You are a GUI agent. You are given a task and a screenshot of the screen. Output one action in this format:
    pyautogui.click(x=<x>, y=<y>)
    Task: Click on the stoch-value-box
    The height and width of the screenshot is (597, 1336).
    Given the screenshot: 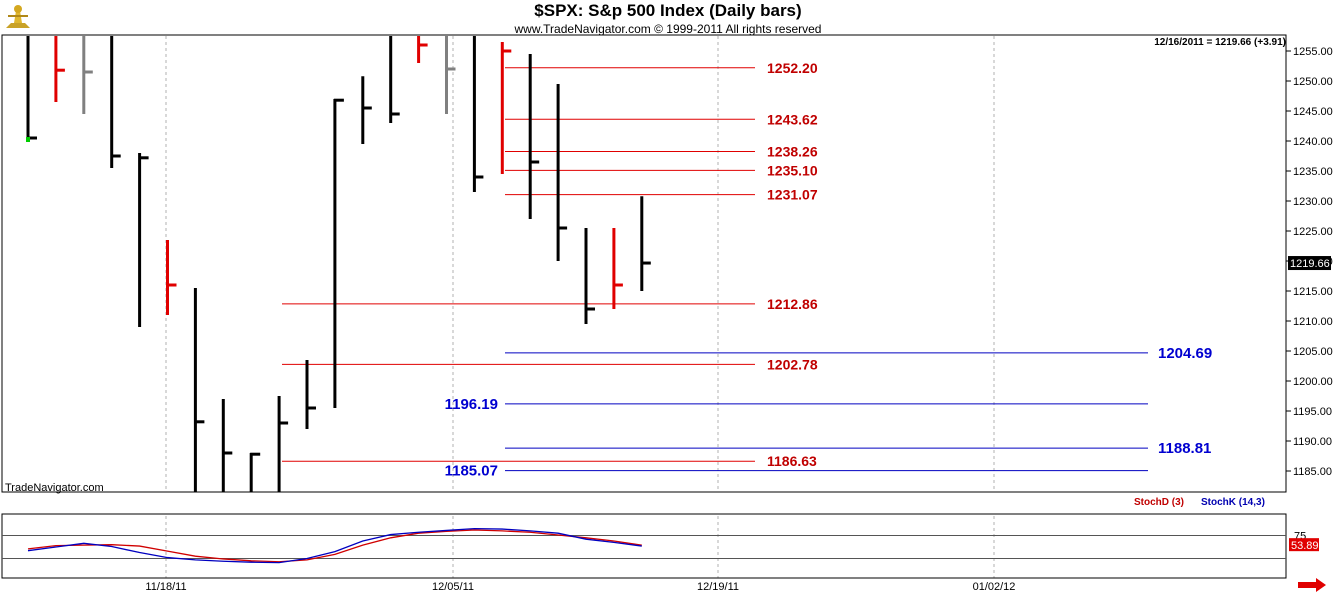 What is the action you would take?
    pyautogui.click(x=1304, y=545)
    